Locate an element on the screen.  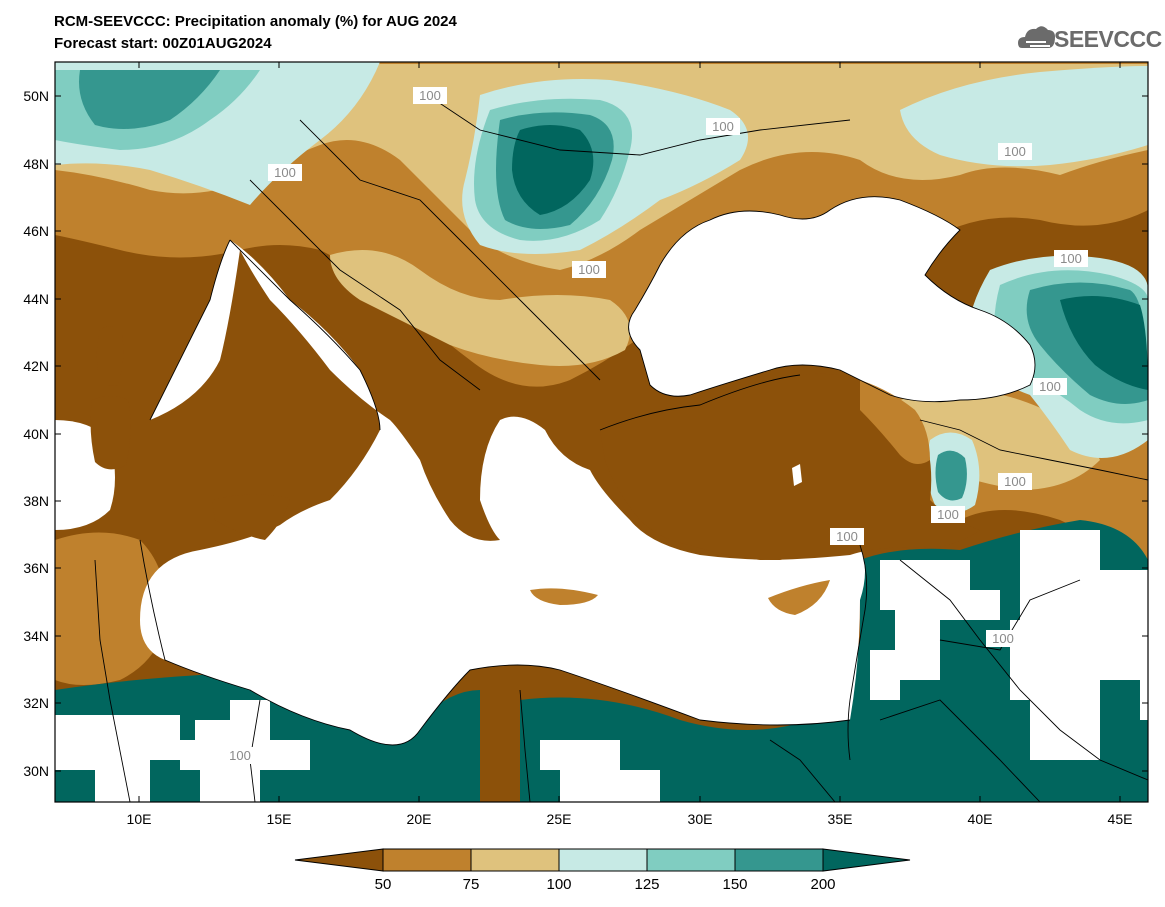
sea-black is located at coordinates (831, 299).